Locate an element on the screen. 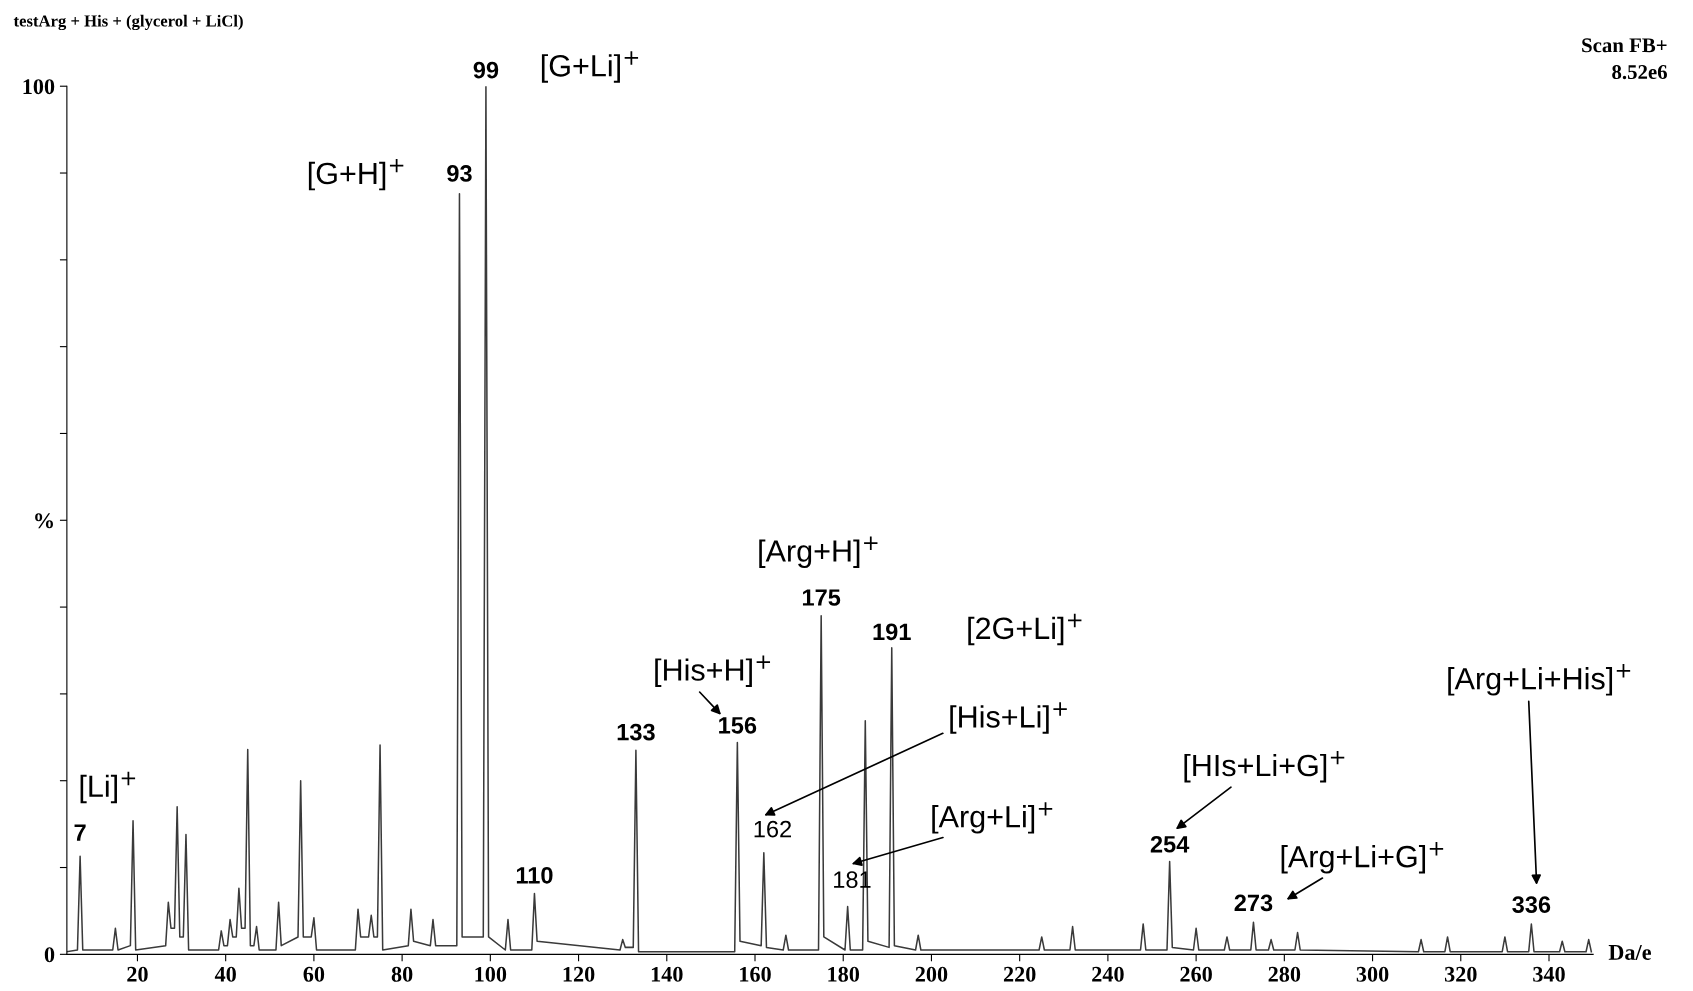  x-tick-label: 100 is located at coordinates (491, 974).